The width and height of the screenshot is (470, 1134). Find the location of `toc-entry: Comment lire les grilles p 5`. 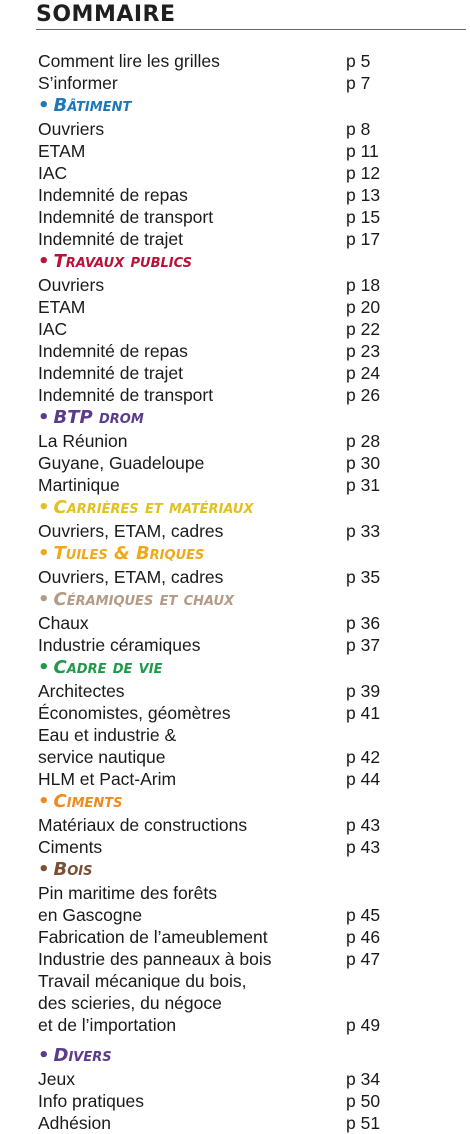

toc-entry: Comment lire les grilles p 5 is located at coordinates (238, 61).